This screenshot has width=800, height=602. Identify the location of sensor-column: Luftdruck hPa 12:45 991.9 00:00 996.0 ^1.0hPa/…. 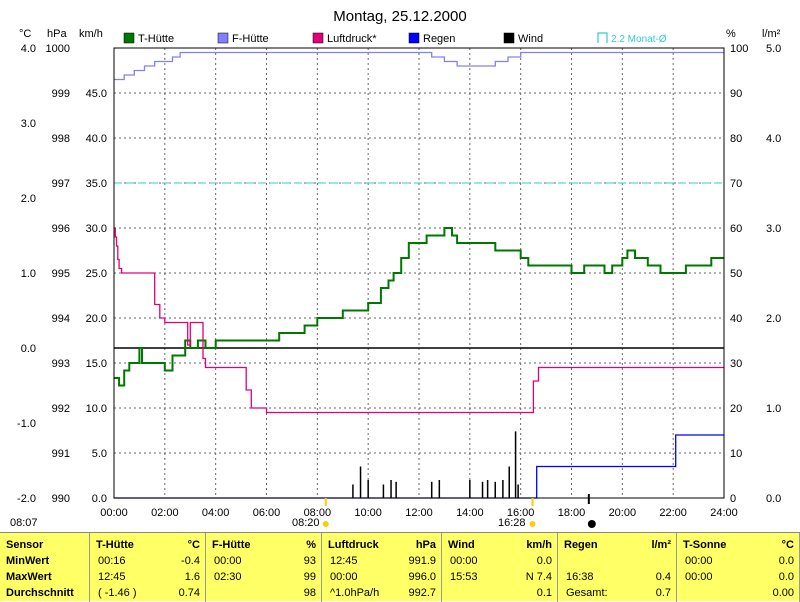
(382, 567).